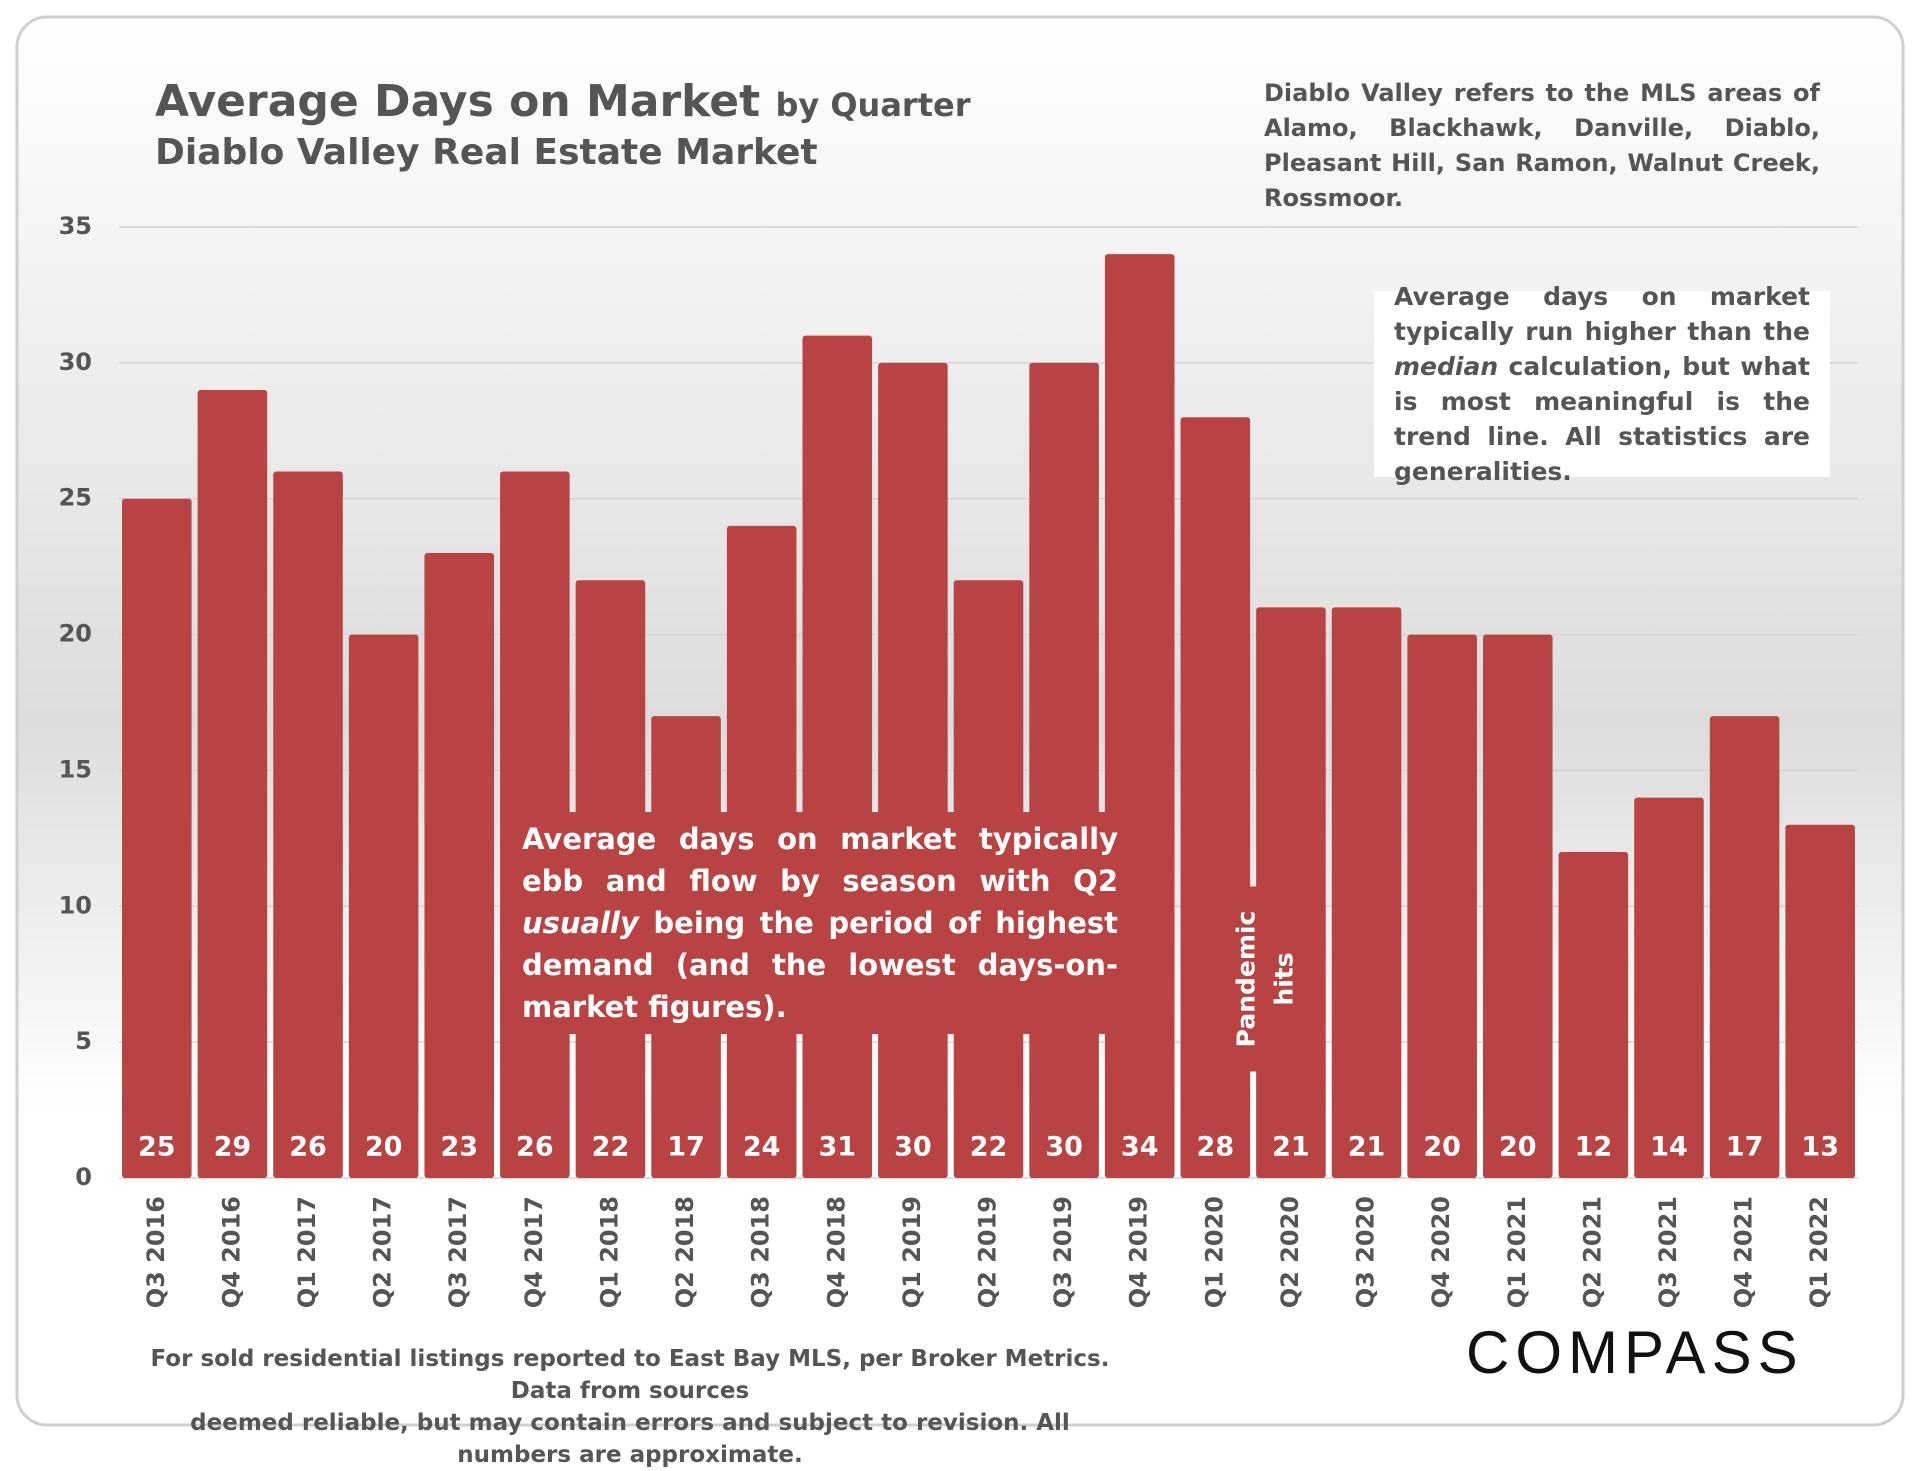 This screenshot has width=1920, height=1471. Describe the element at coordinates (83, 1041) in the screenshot. I see `y-tick-label: 5` at that location.